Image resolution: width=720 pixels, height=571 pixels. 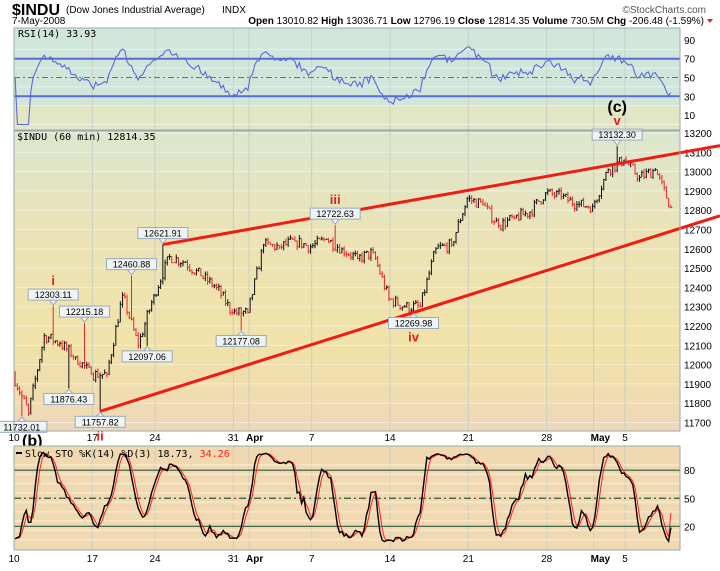 I want to click on wave-label-i: i, so click(x=53, y=280).